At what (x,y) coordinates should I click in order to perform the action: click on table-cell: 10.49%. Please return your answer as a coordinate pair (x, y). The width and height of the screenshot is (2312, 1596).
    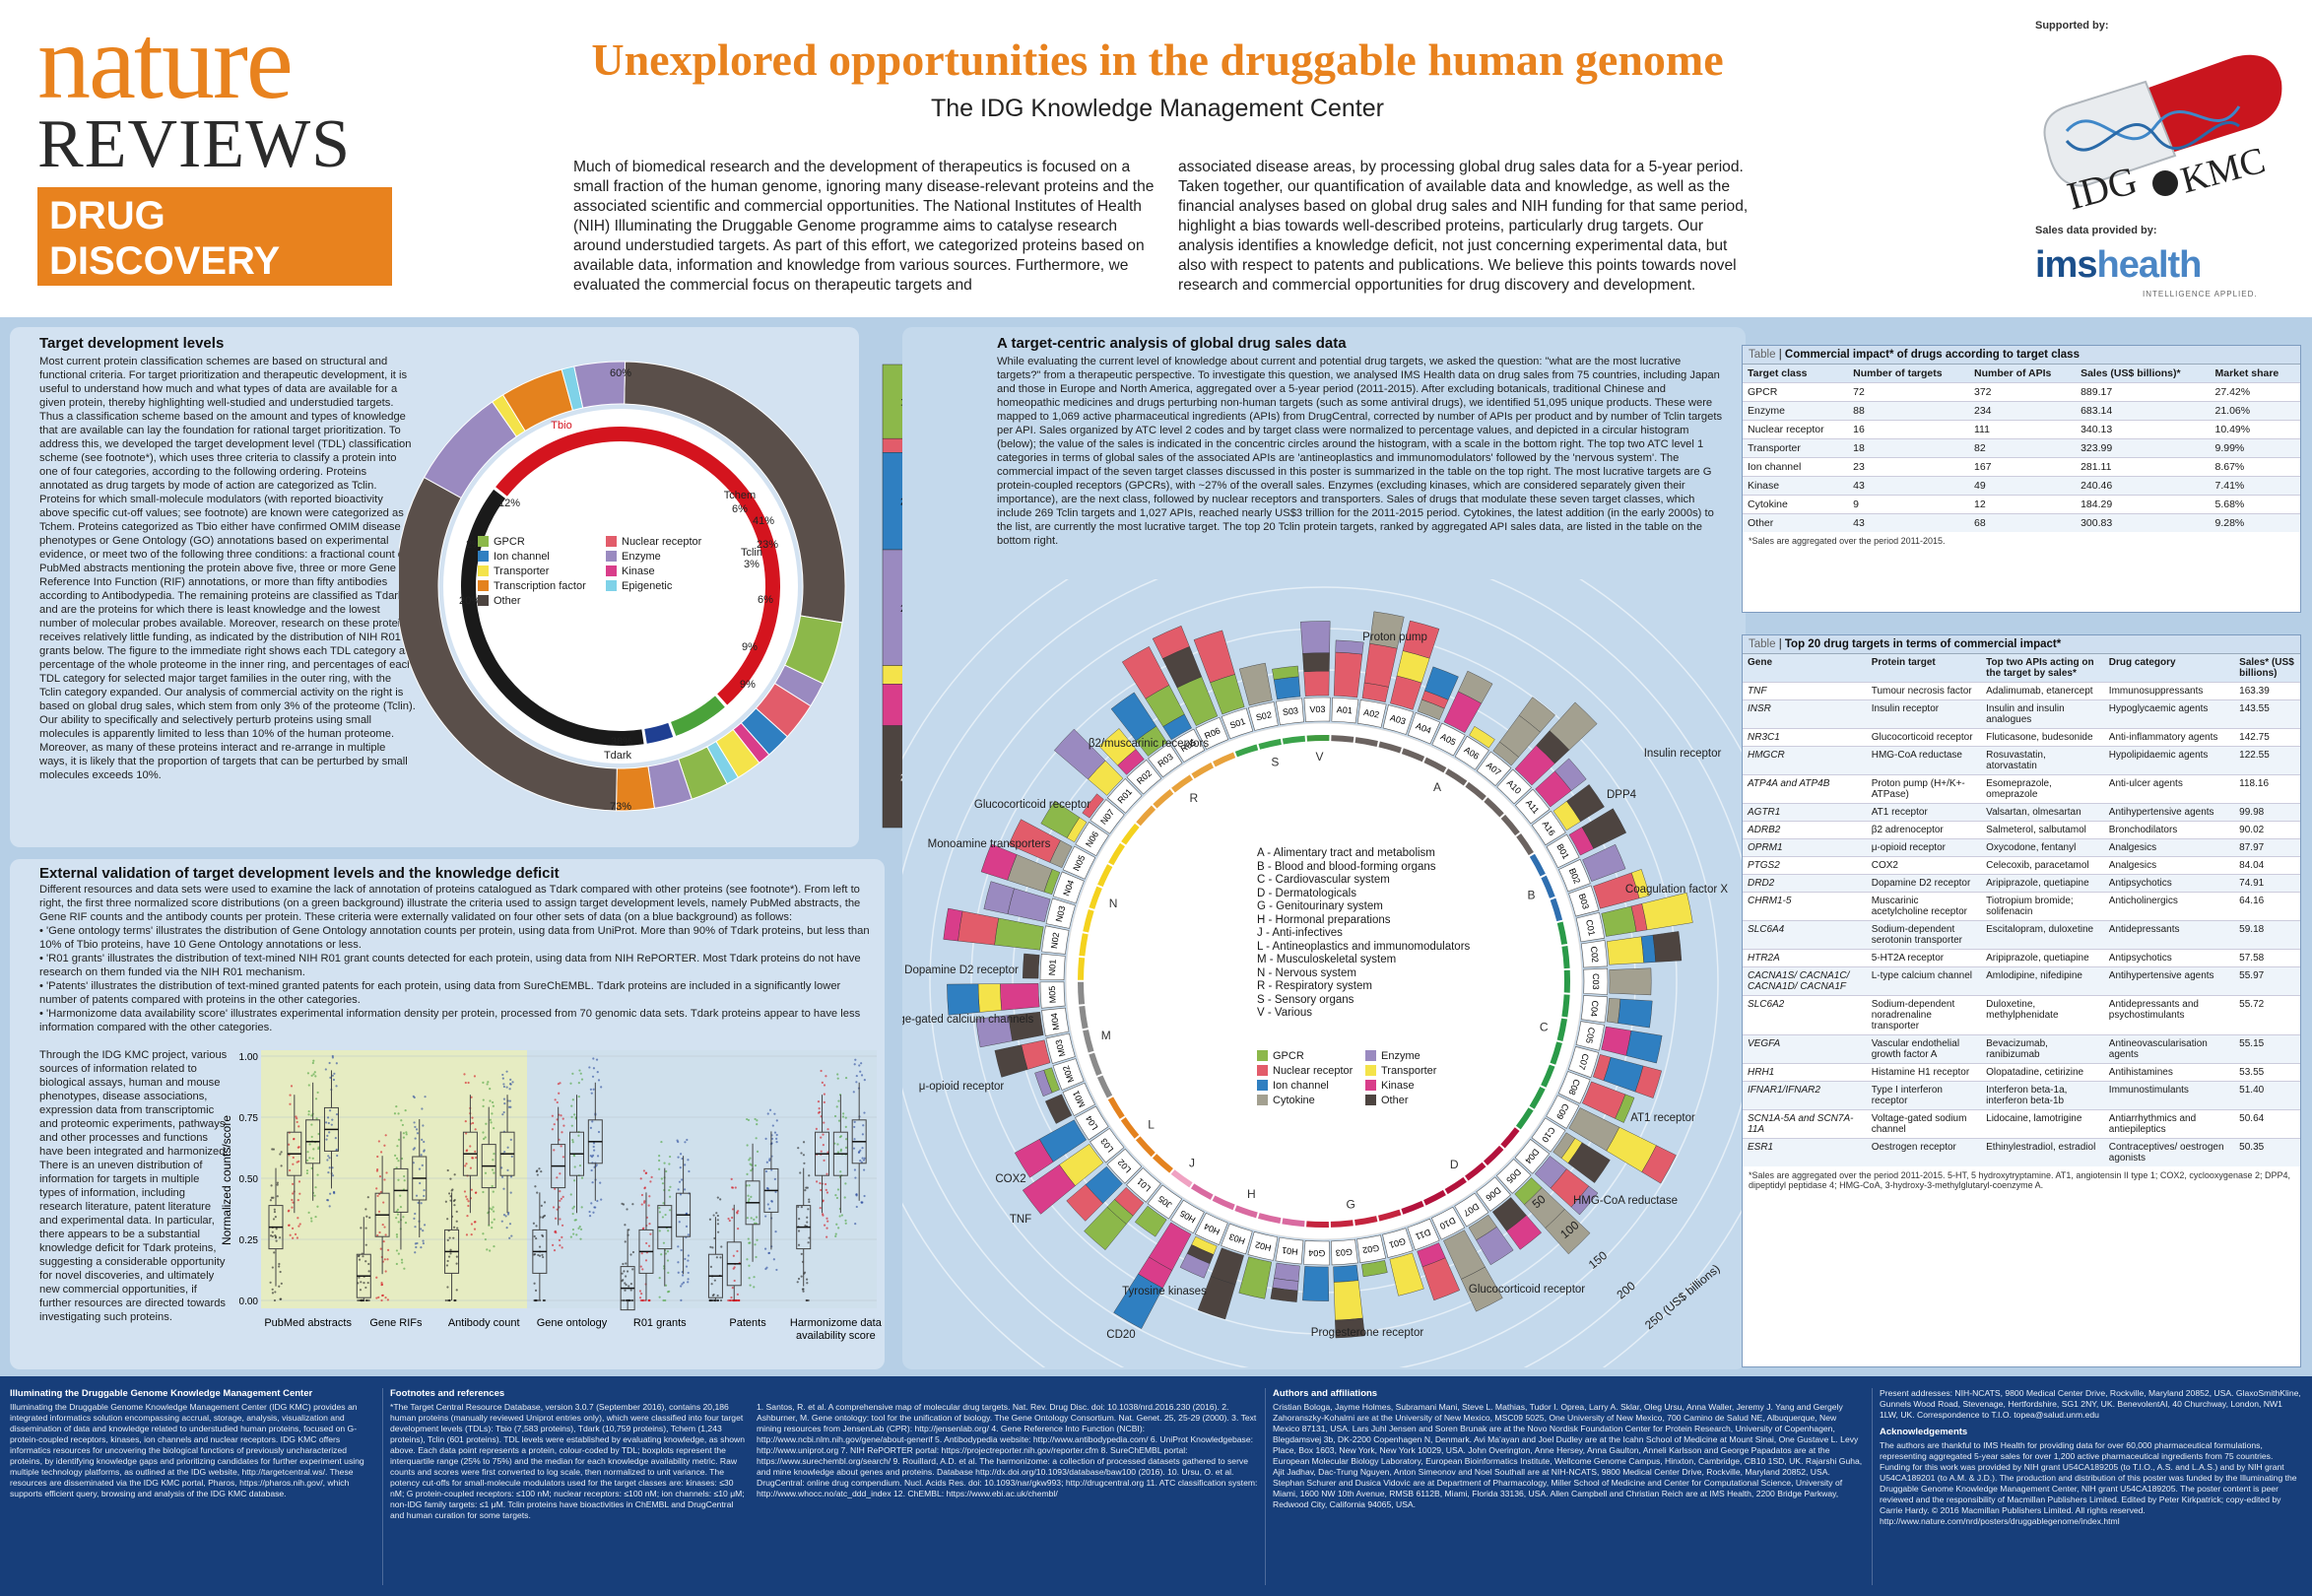
    Looking at the image, I should click on (2255, 429).